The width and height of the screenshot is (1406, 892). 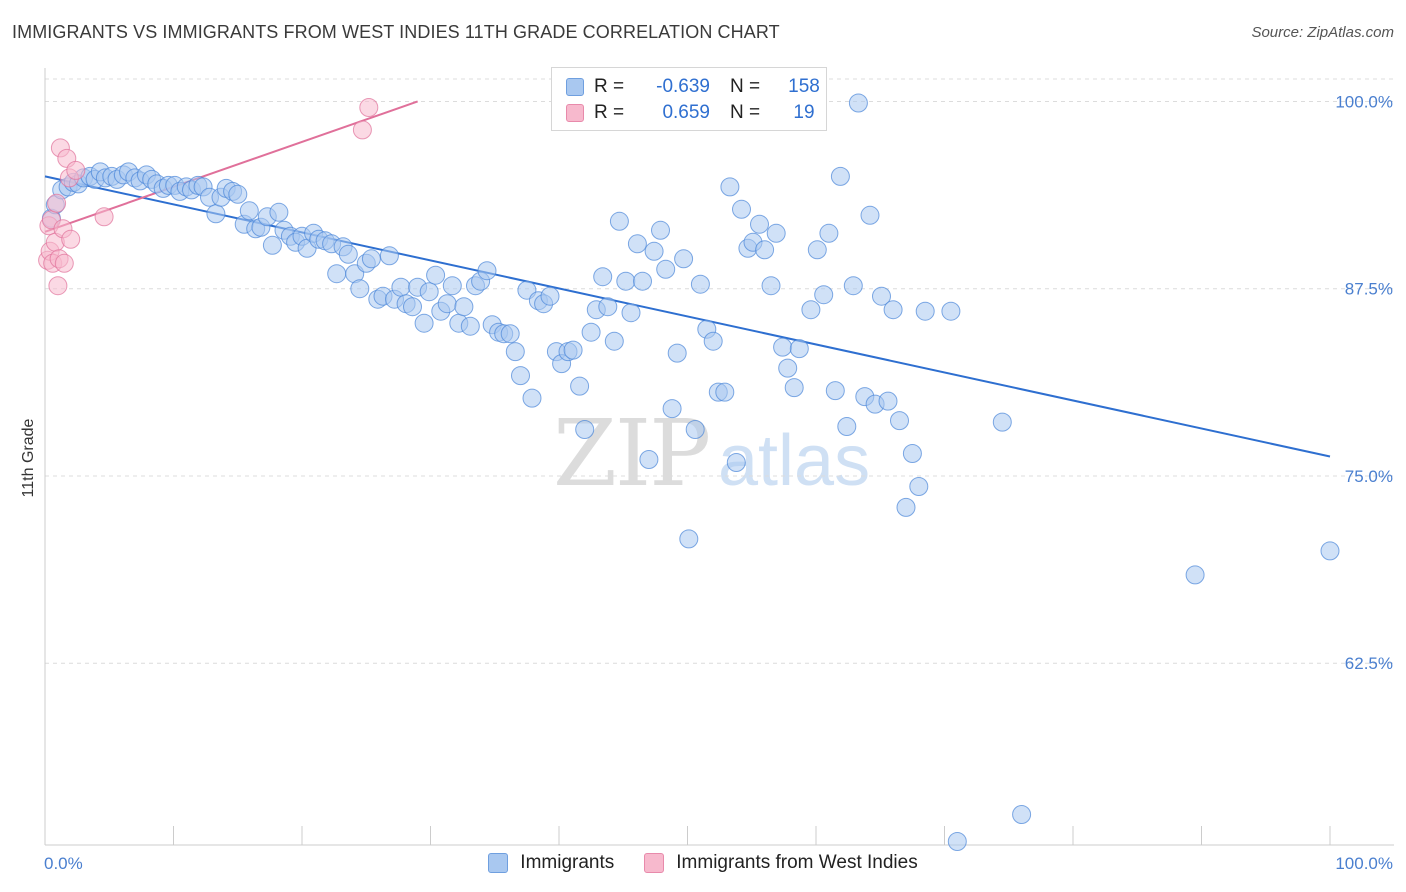 What do you see at coordinates (1364, 101) in the screenshot?
I see `y-tick-label: 100.0%` at bounding box center [1364, 101].